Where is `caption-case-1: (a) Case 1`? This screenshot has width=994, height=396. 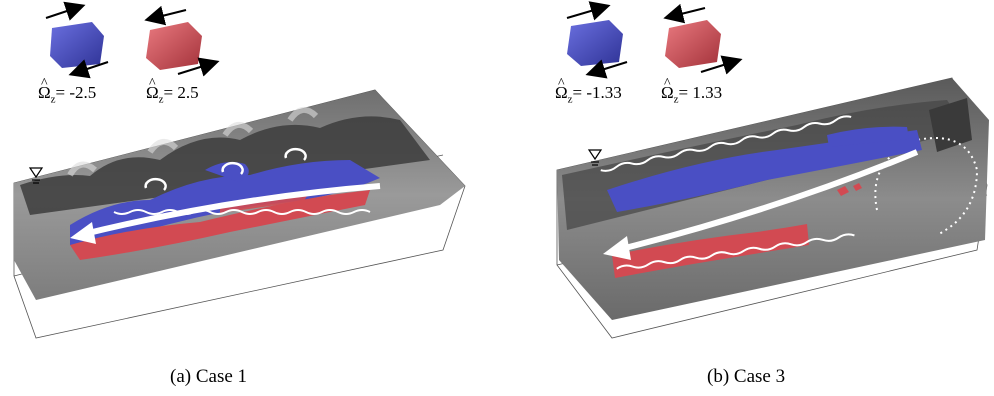 caption-case-1: (a) Case 1 is located at coordinates (209, 376).